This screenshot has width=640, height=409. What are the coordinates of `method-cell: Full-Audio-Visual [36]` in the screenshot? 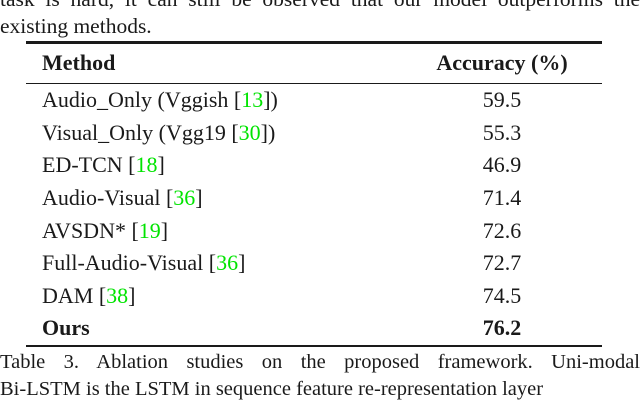 It's located at (214, 263).